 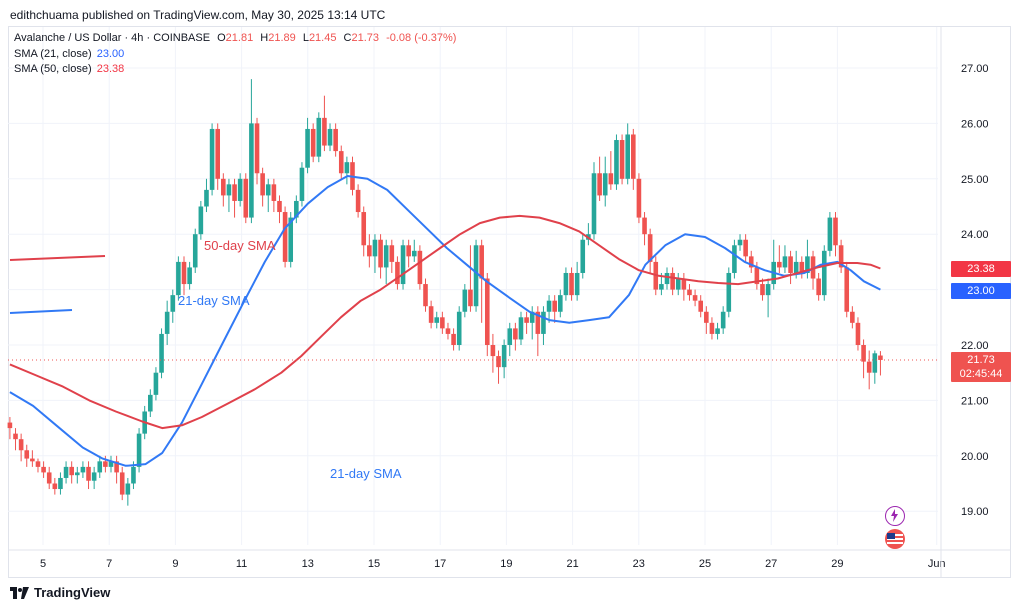 I want to click on x-tick-label: 27, so click(x=771, y=564).